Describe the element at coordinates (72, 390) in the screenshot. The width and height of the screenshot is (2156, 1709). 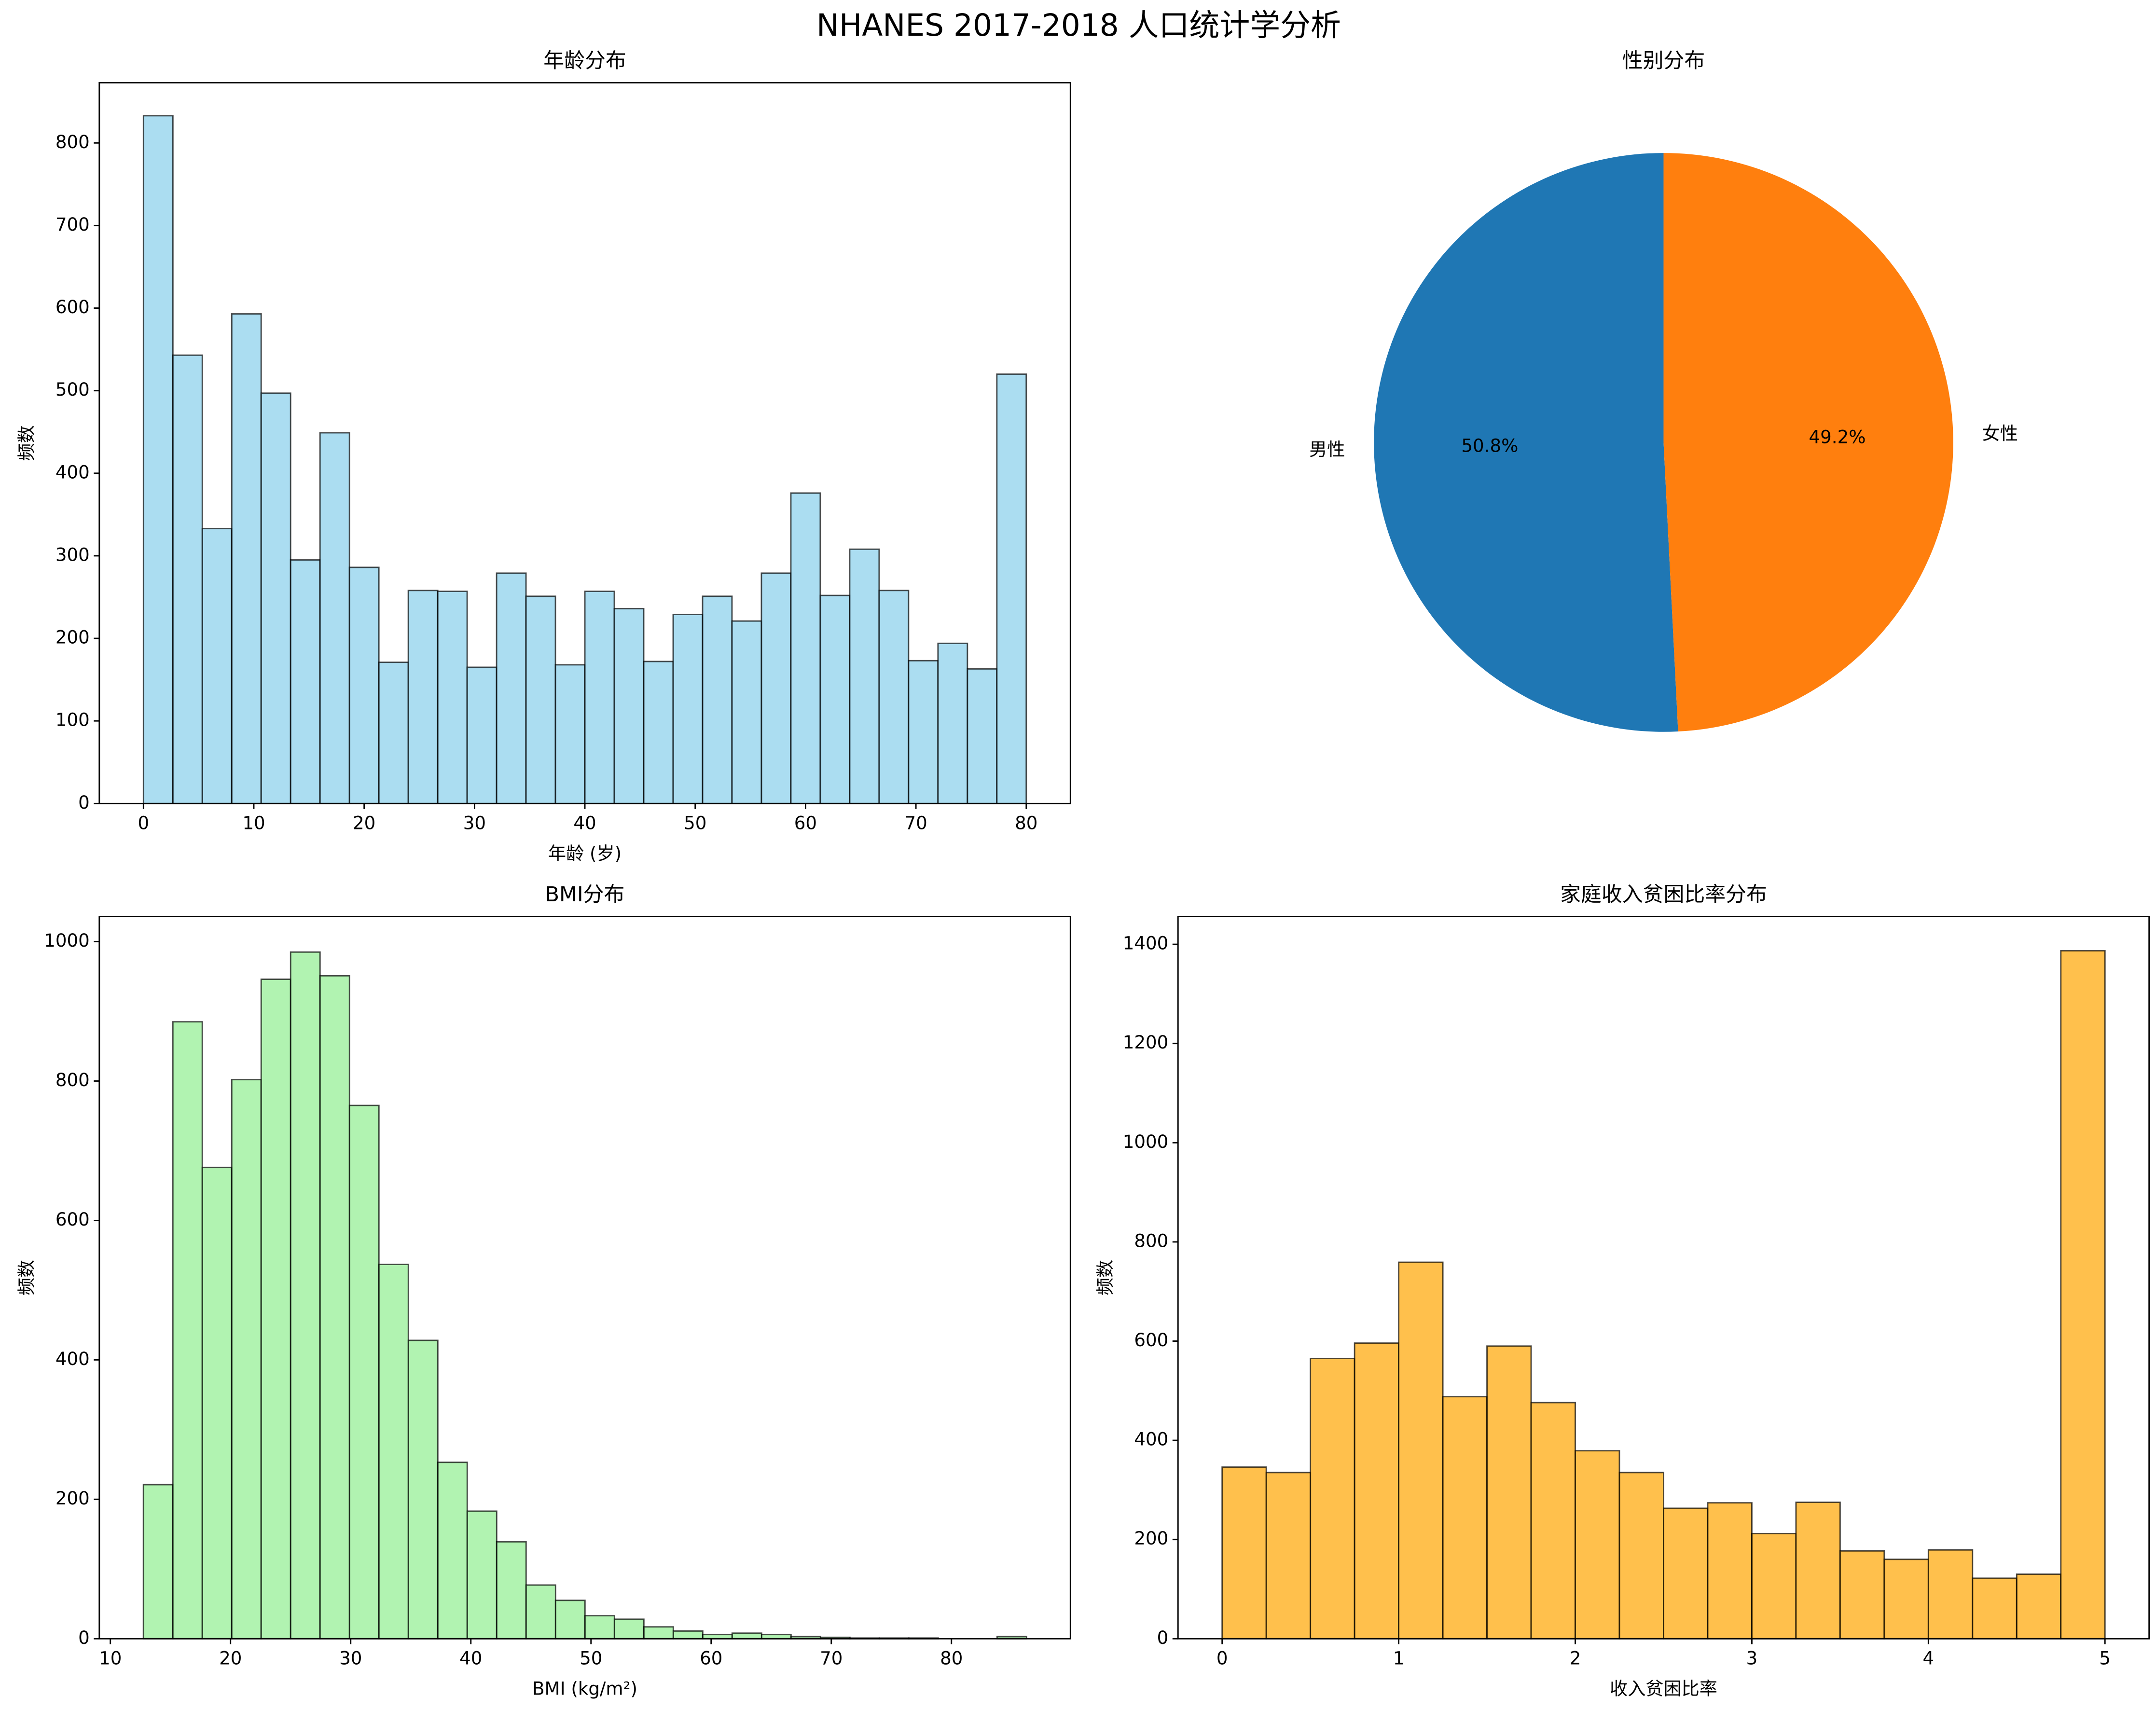
I see `y-tick-label: 500` at that location.